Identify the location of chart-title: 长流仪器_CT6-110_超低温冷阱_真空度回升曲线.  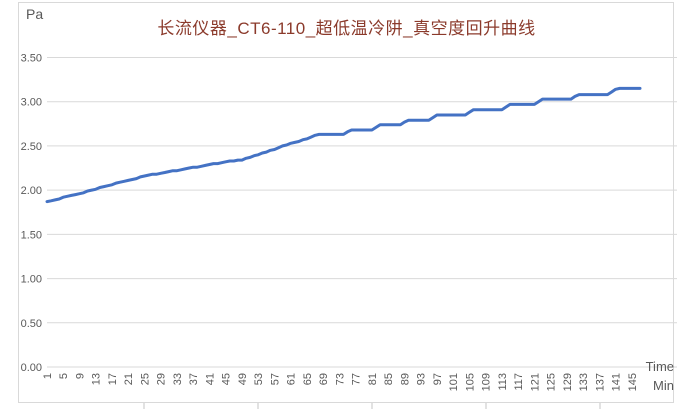
(346, 28).